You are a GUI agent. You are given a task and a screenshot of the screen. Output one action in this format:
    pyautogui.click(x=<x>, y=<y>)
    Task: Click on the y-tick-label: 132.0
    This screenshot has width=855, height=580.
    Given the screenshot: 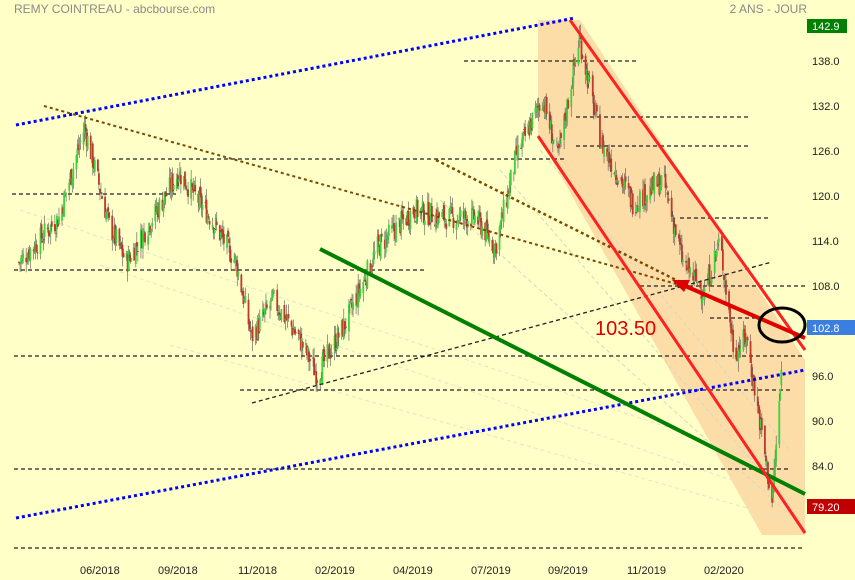 What is the action you would take?
    pyautogui.click(x=826, y=107)
    